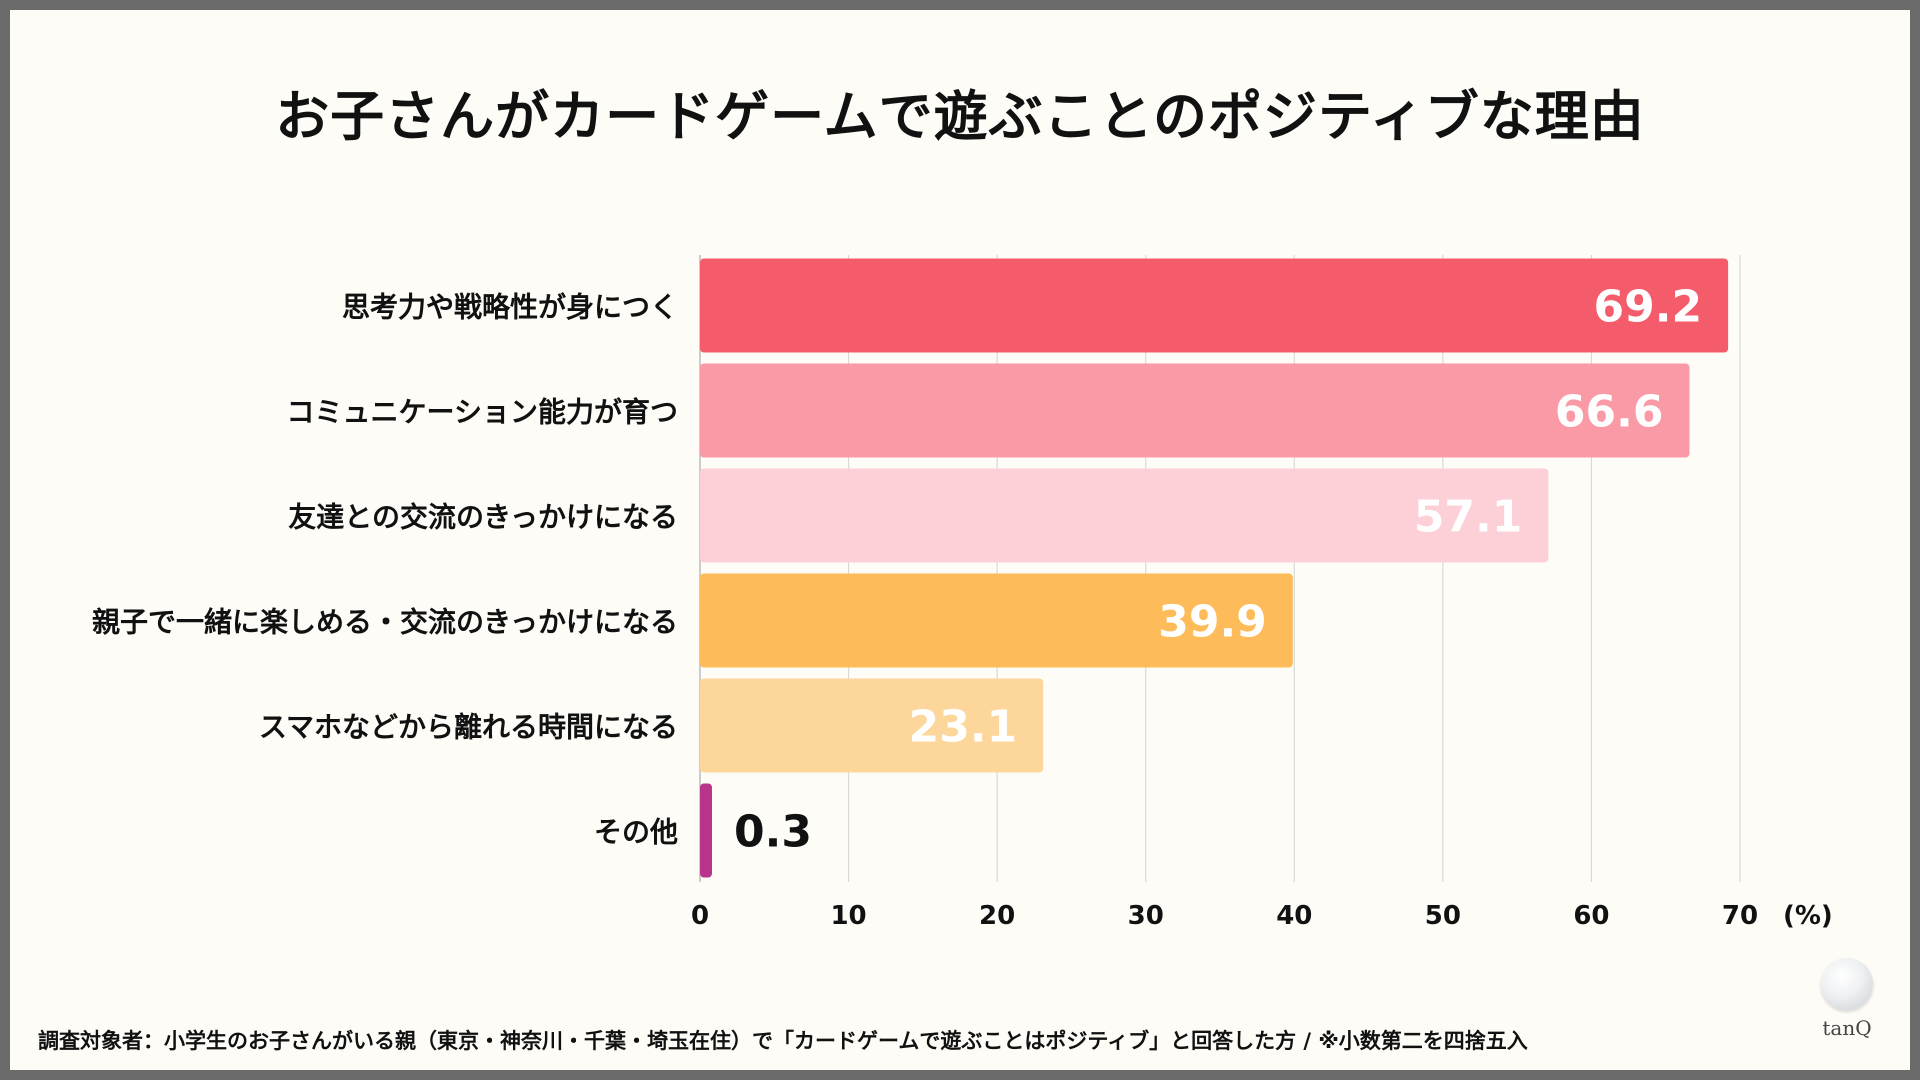 The image size is (1920, 1080). I want to click on x-tick-label: 60, so click(1591, 916).